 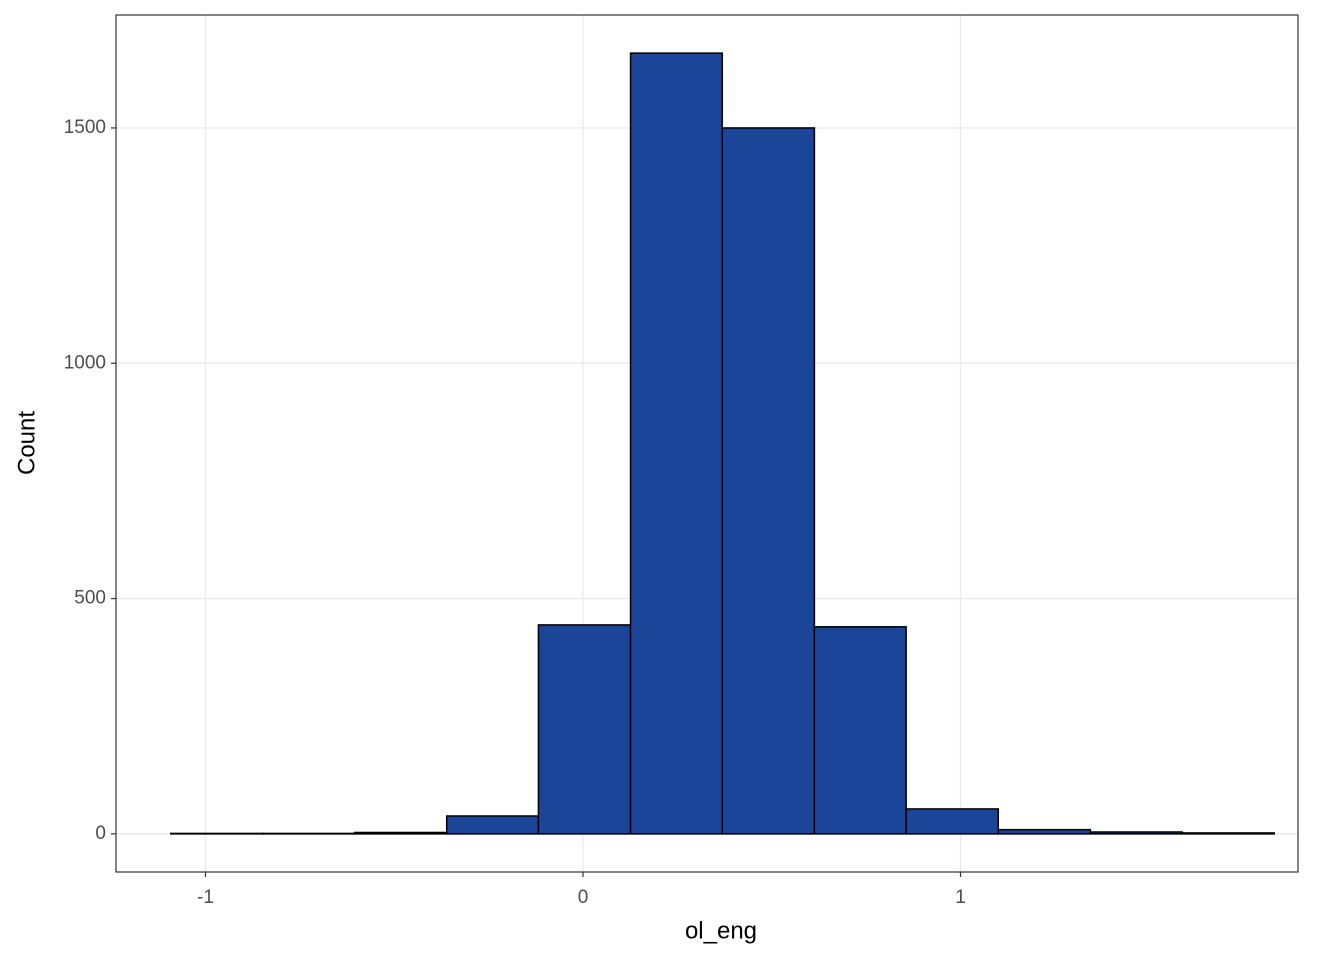 I want to click on y-tick-label: 500, so click(x=90, y=598).